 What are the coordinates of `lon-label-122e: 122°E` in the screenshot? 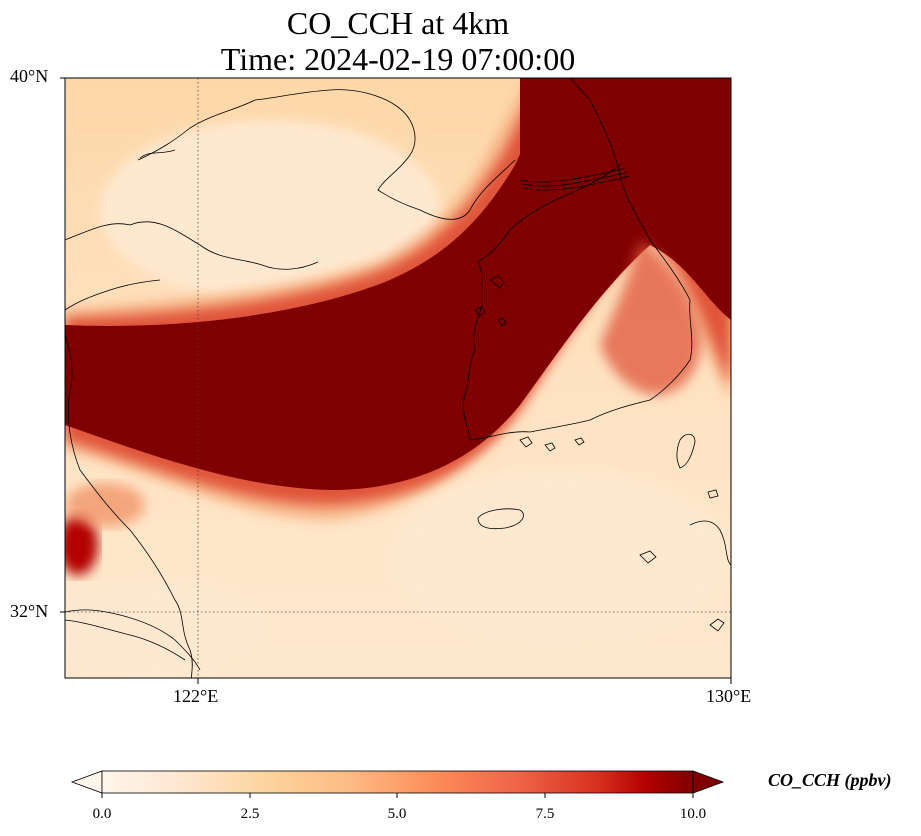 It's located at (196, 696).